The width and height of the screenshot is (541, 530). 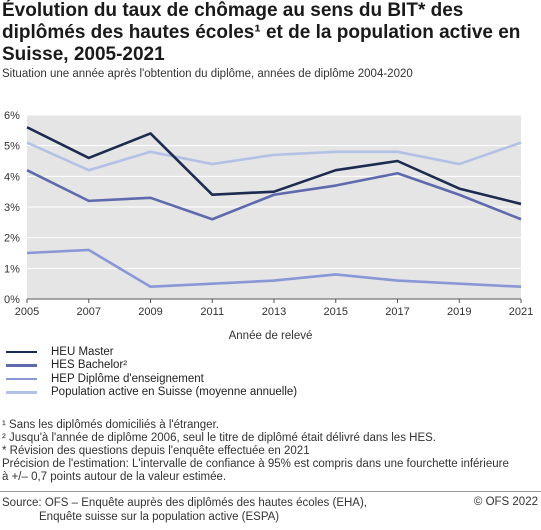 What do you see at coordinates (89, 312) in the screenshot?
I see `x-tick-label: 2007` at bounding box center [89, 312].